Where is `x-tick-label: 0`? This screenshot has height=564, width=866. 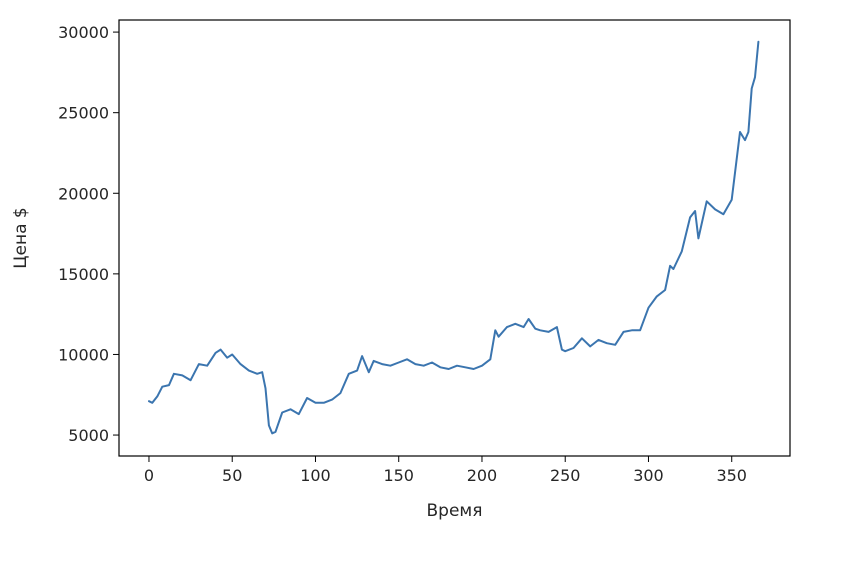
x-tick-label: 0 is located at coordinates (149, 475).